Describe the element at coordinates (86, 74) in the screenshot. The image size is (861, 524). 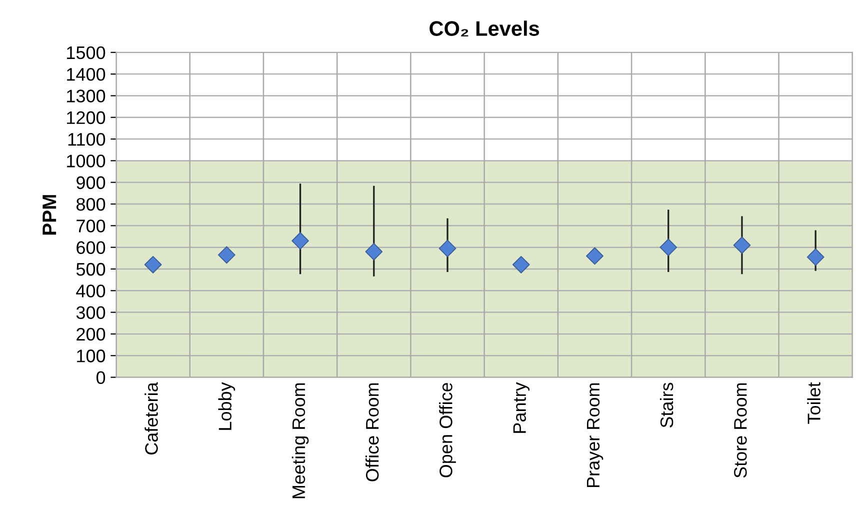
I see `y-tick-label: 1400` at that location.